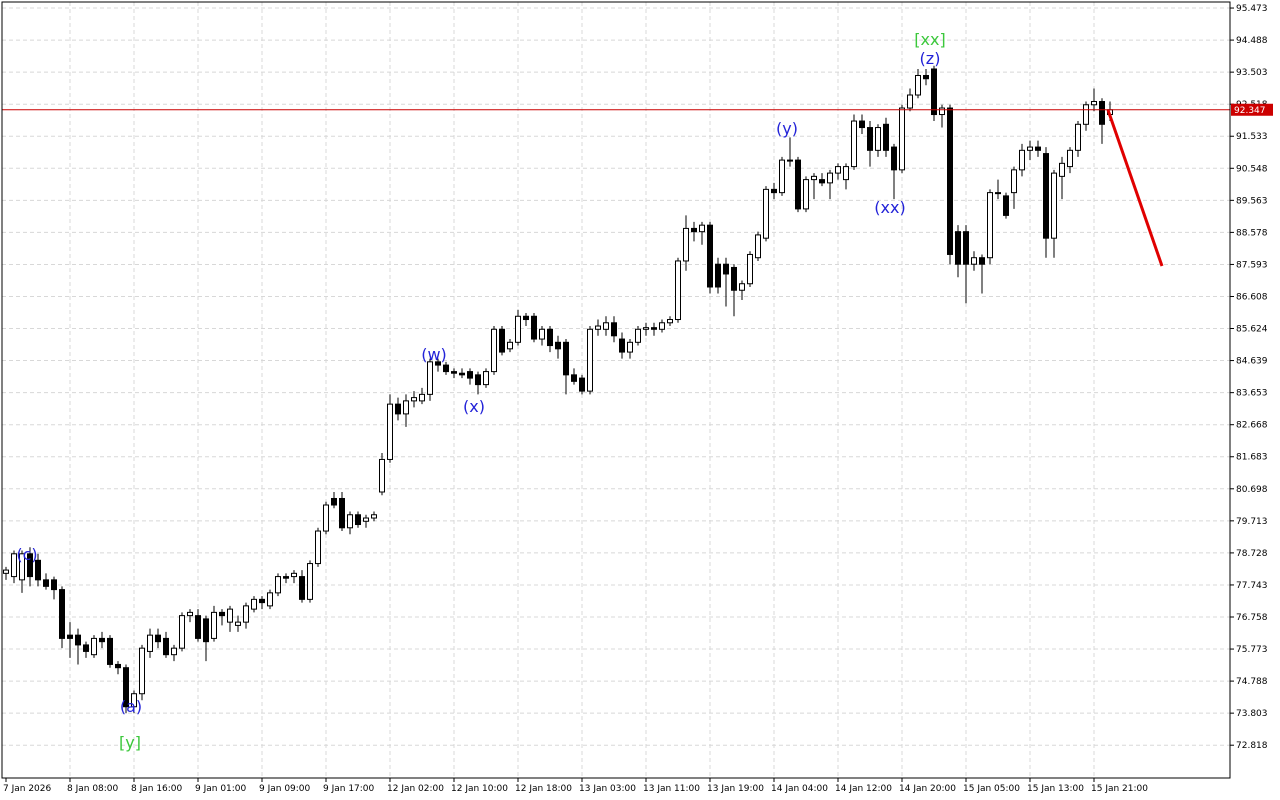 This screenshot has width=1280, height=800. Describe the element at coordinates (1252, 330) in the screenshot. I see `y-tick-label: 85.624` at that location.